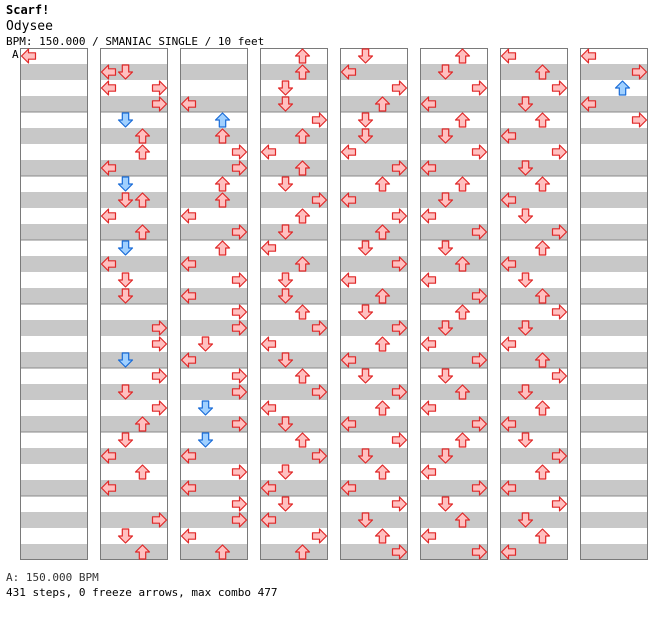  What do you see at coordinates (28, 10) in the screenshot?
I see `song-title: Scarf!` at bounding box center [28, 10].